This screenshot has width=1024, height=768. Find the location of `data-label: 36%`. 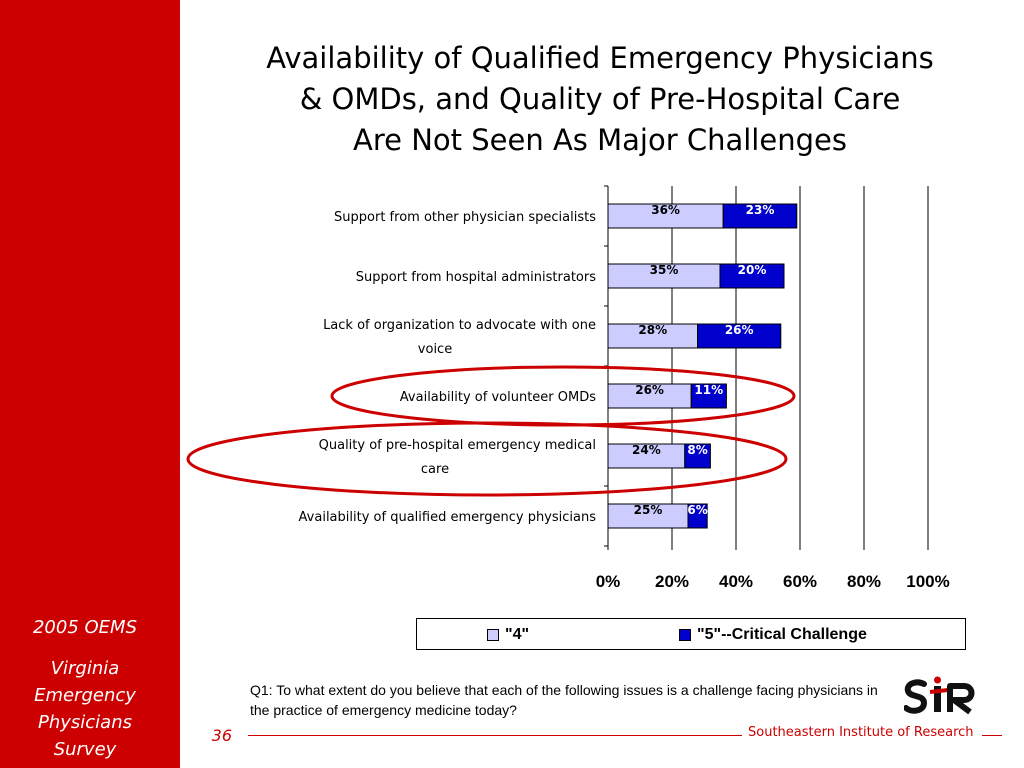

data-label: 36% is located at coordinates (665, 210).